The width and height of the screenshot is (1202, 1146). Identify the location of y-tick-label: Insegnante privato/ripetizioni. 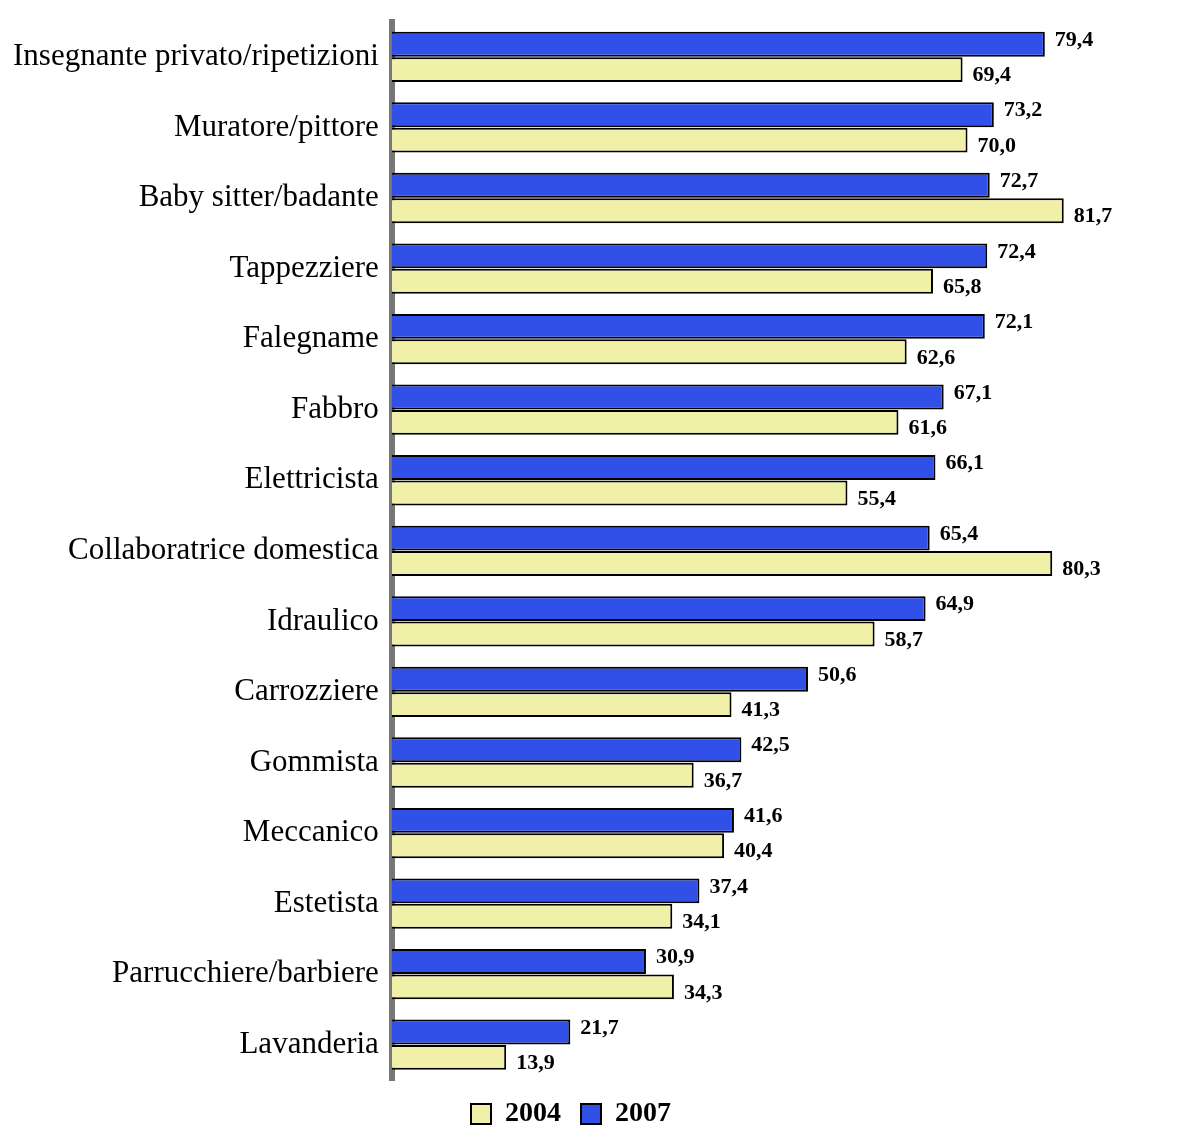
(196, 55).